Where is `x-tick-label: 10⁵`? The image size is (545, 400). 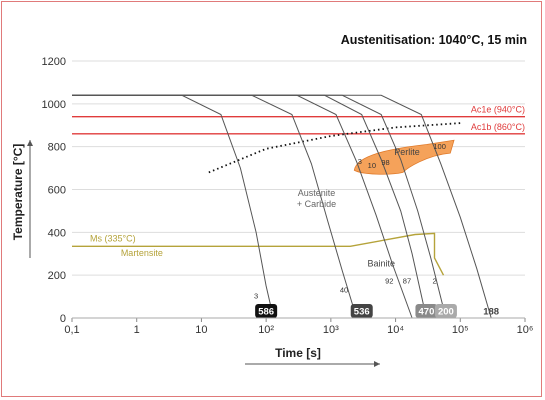
x-tick-label: 10⁵ is located at coordinates (460, 330).